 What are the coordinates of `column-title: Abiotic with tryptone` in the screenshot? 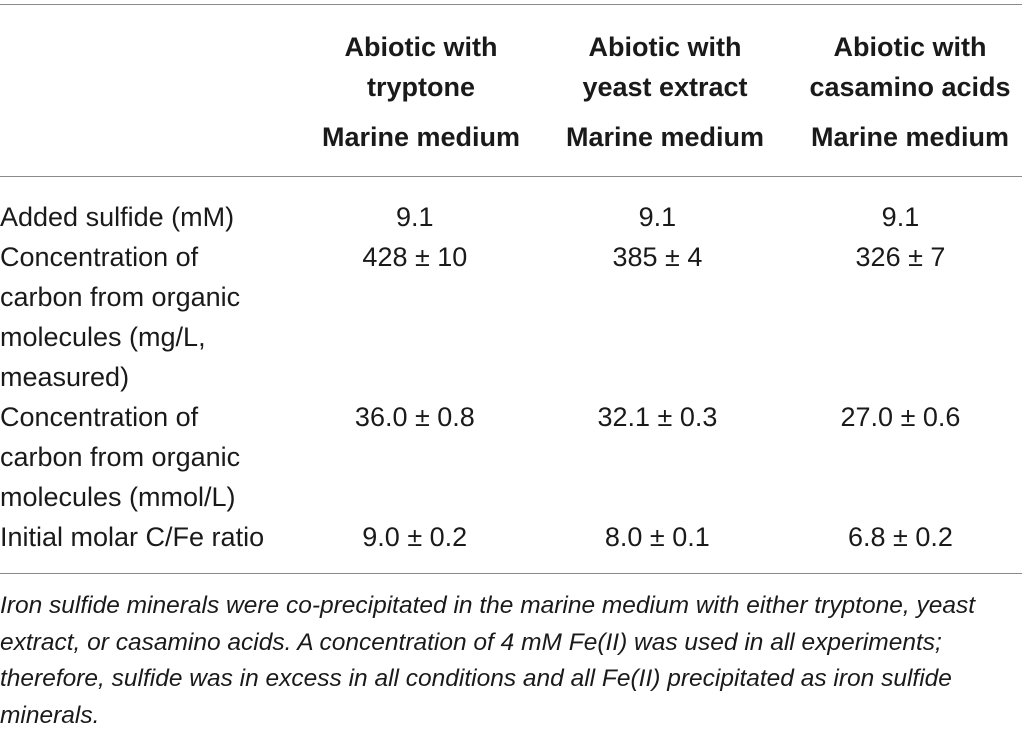 It's located at (421, 67).